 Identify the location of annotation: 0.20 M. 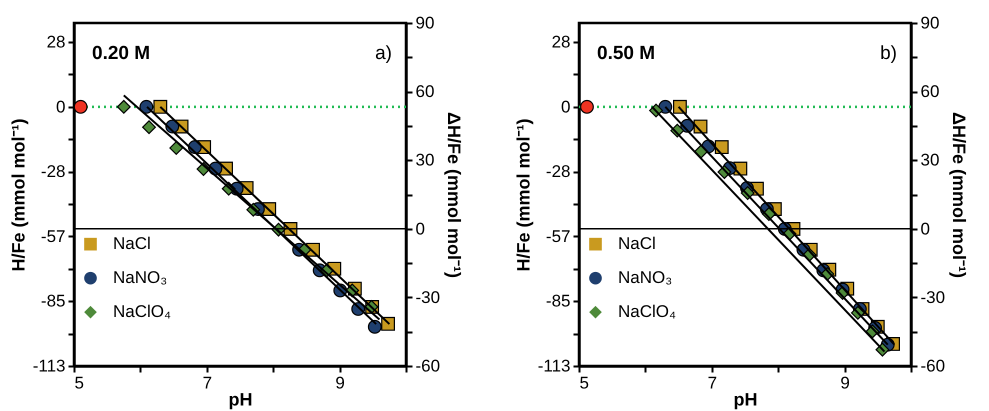
(121, 53).